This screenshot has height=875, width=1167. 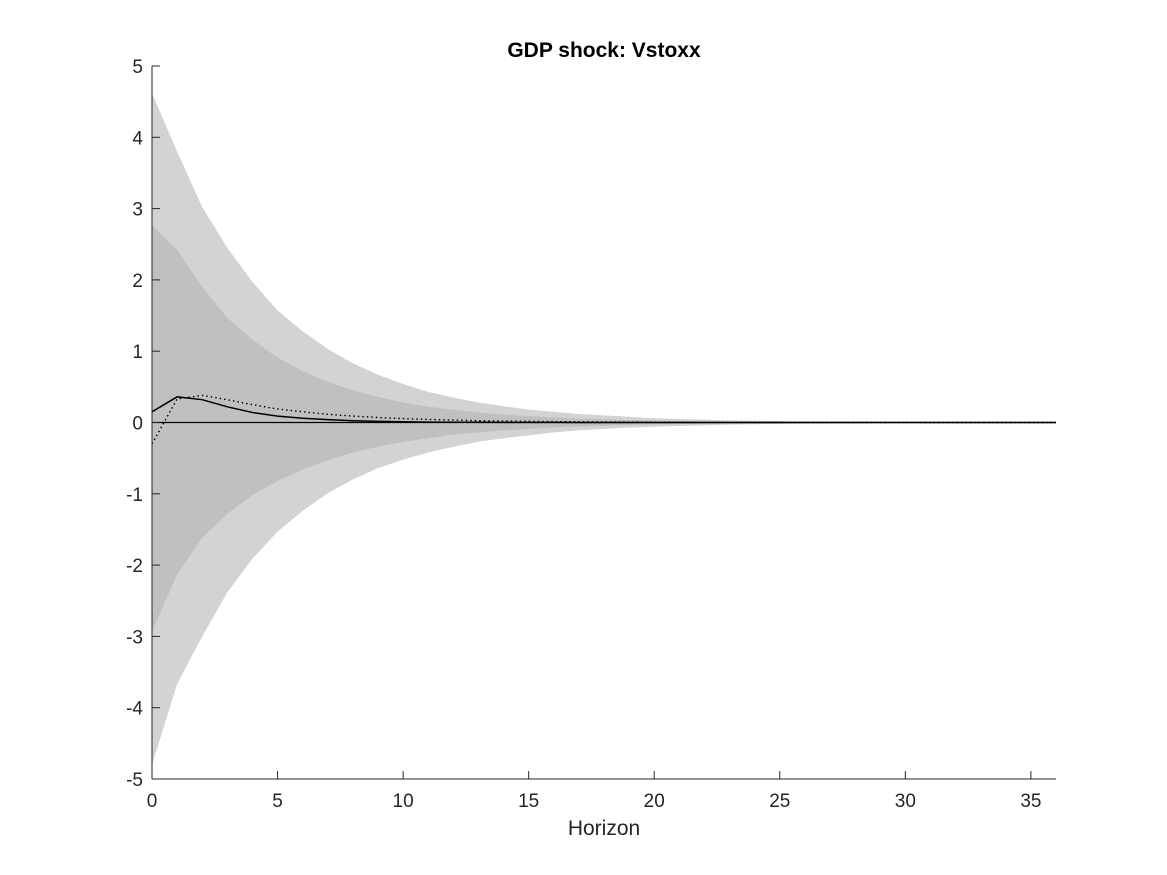 What do you see at coordinates (604, 828) in the screenshot?
I see `x-axis-label: Horizon` at bounding box center [604, 828].